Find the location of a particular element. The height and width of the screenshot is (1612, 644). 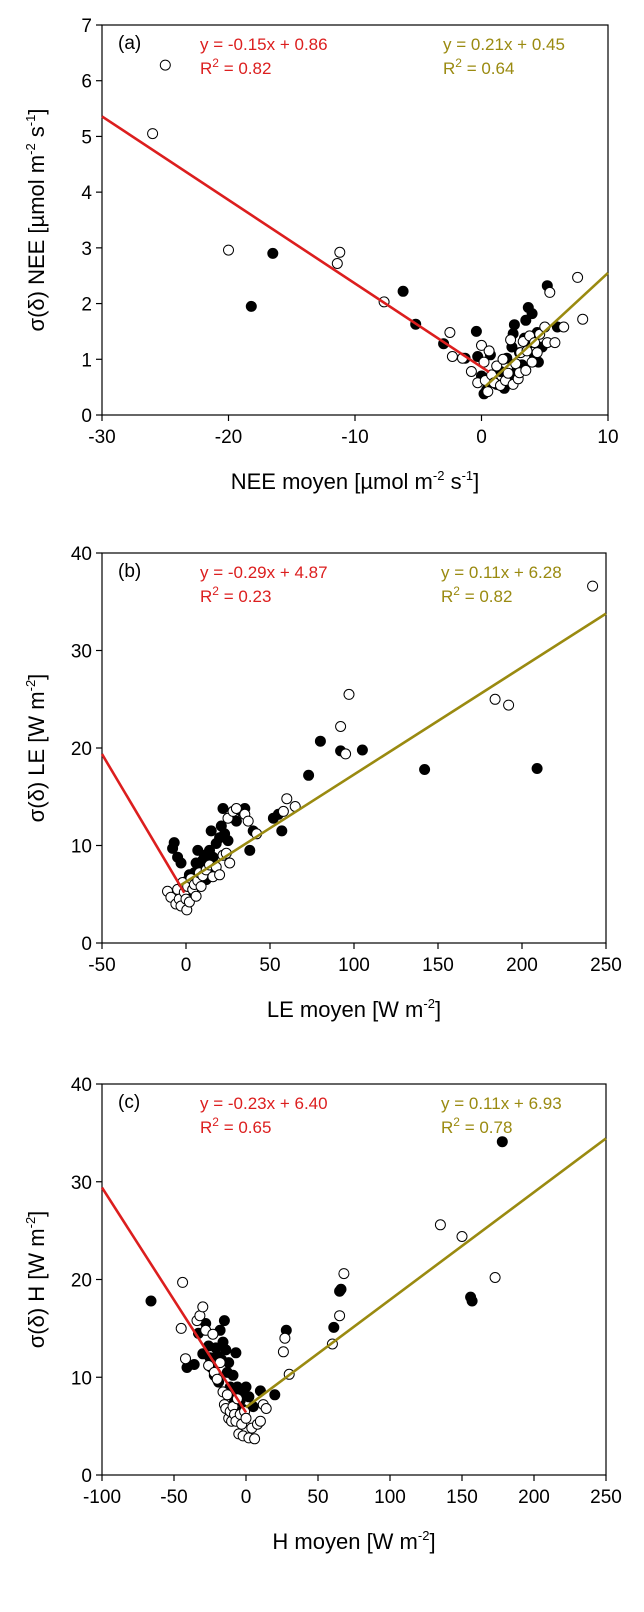

x-axis-title-text: H moyen [W m is located at coordinates (344, 1541).